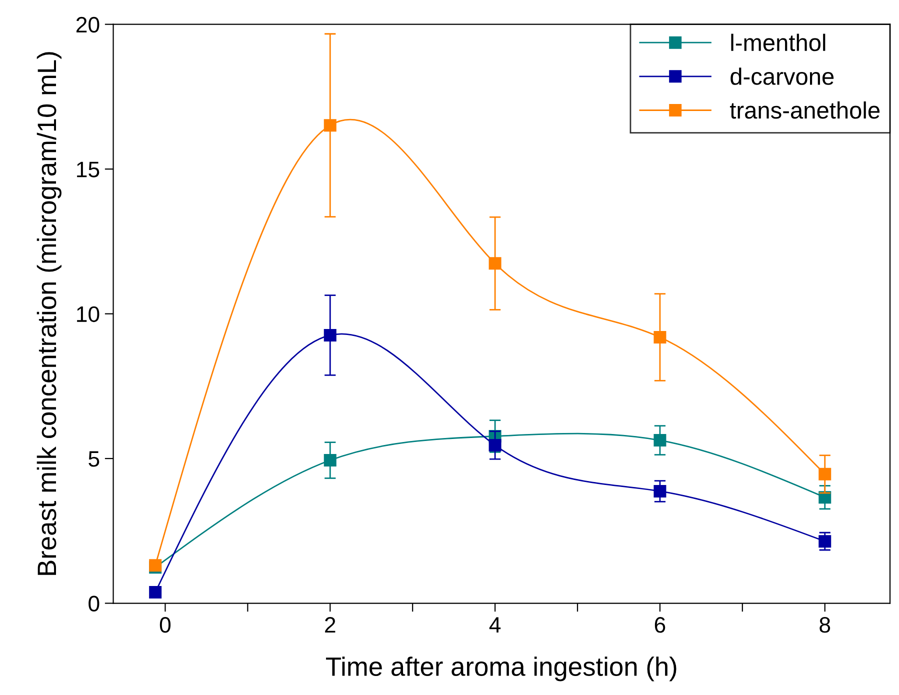  I want to click on x-tick-label: 0, so click(165, 625).